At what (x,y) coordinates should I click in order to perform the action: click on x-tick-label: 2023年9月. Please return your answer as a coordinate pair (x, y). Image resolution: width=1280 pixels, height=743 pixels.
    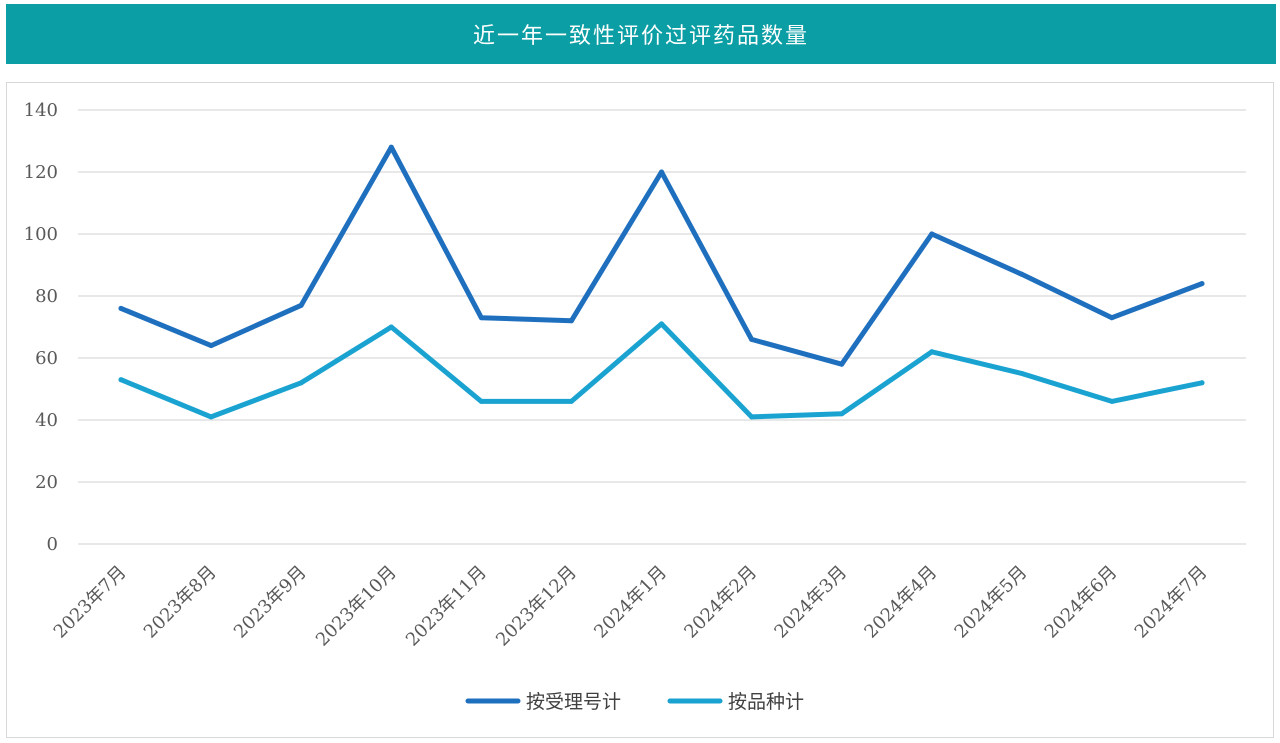
    Looking at the image, I should click on (270, 602).